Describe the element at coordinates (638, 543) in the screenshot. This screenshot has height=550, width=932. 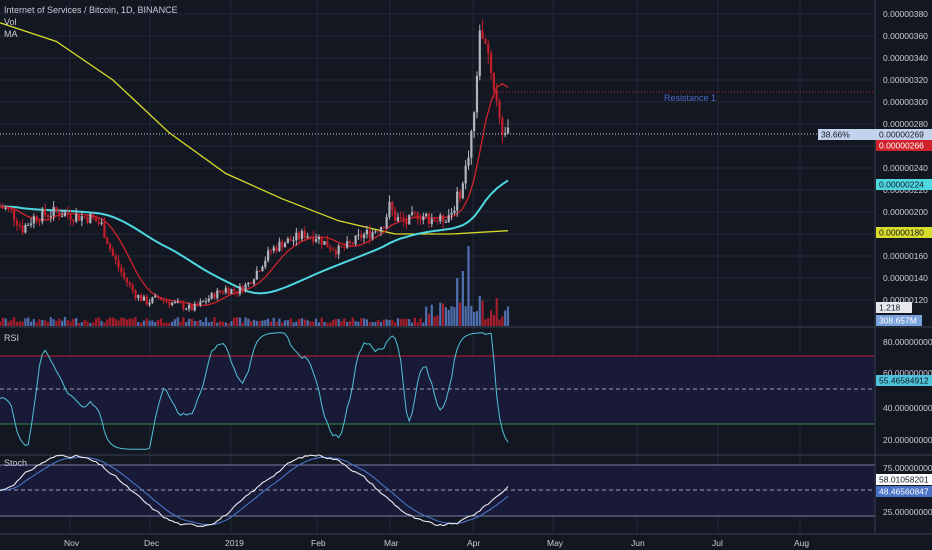
I see `time-label-jun: Jun` at that location.